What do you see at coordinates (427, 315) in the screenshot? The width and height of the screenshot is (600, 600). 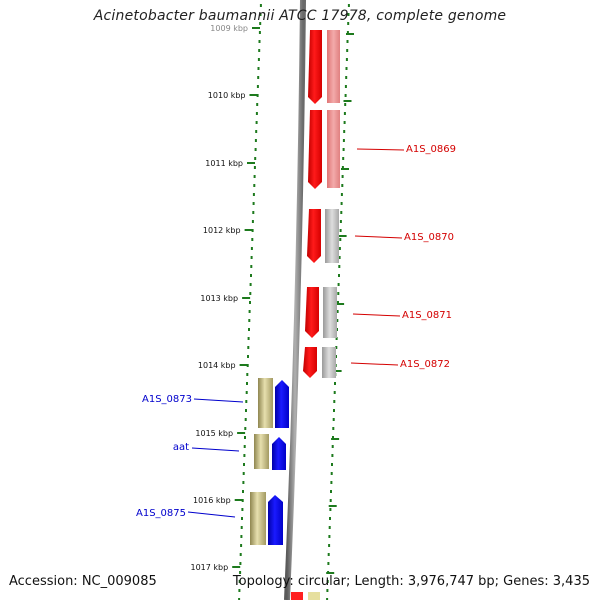 I see `gene-label-A1S_0871: A1S_0871` at bounding box center [427, 315].